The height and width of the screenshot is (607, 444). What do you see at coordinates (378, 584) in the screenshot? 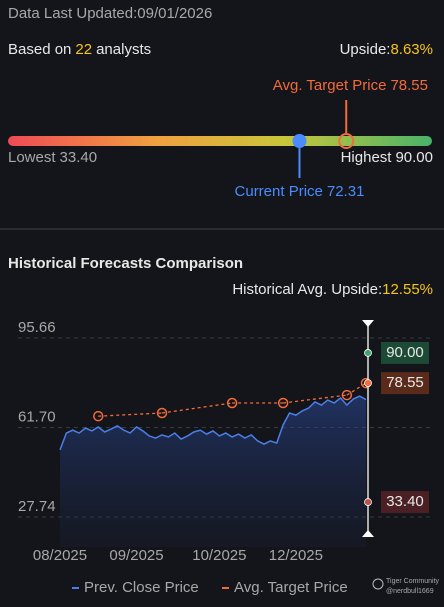
I see `watermark-logo` at bounding box center [378, 584].